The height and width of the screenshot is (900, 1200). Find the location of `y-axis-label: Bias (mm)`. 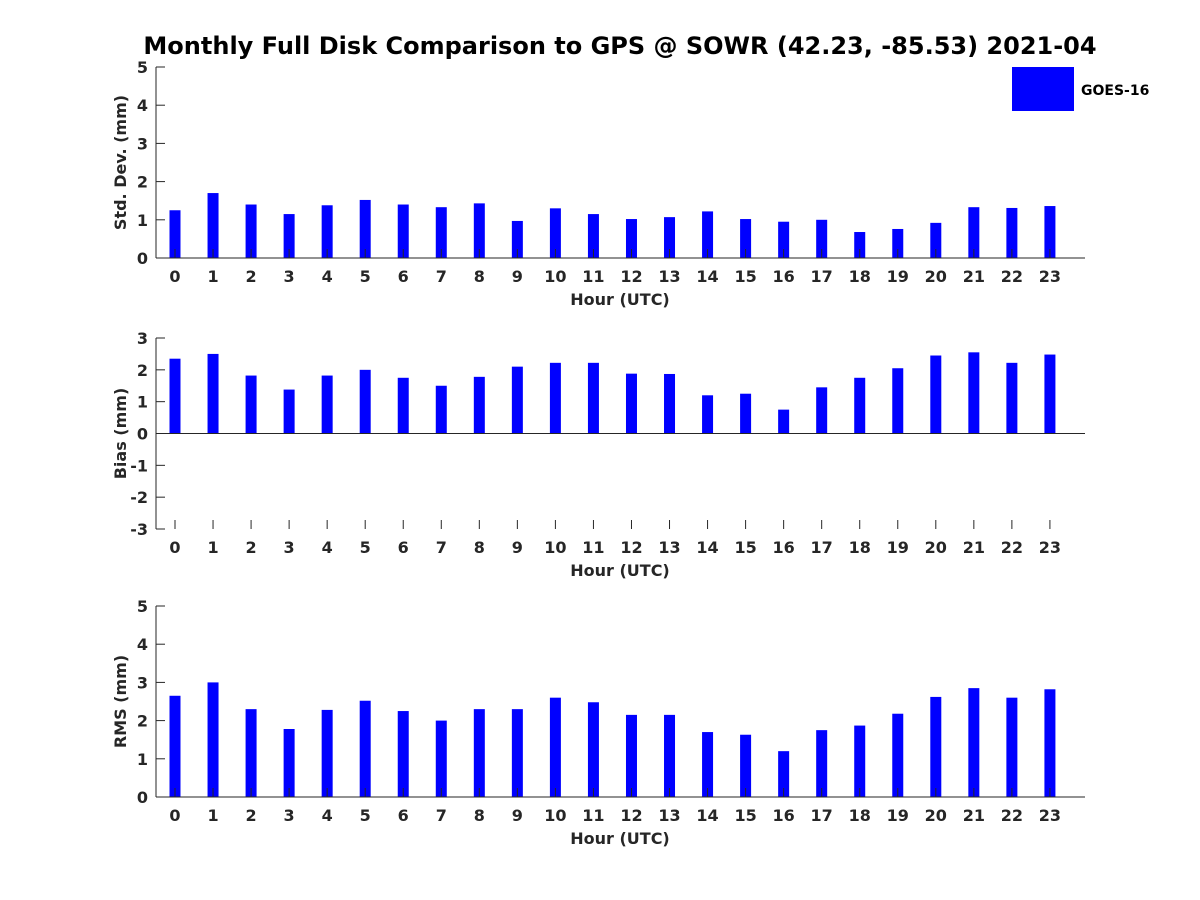

y-axis-label: Bias (mm) is located at coordinates (120, 434).